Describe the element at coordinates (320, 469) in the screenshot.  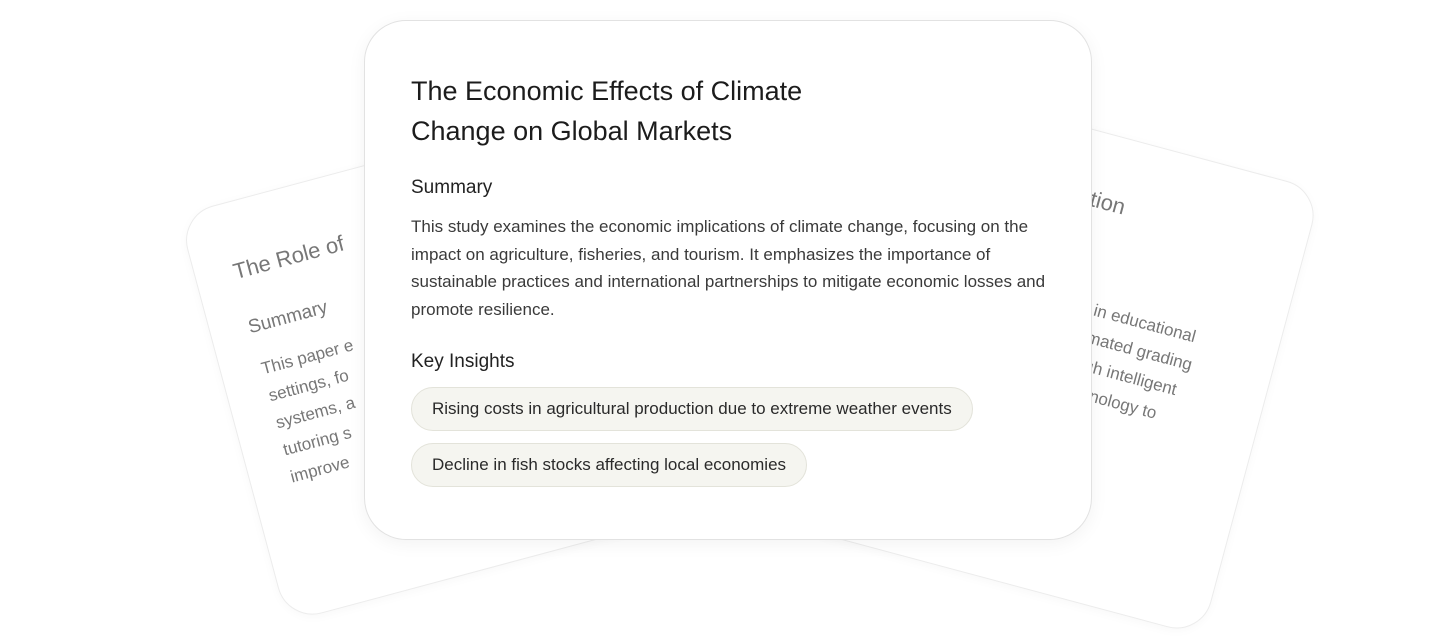
I see `body-line: improve` at that location.